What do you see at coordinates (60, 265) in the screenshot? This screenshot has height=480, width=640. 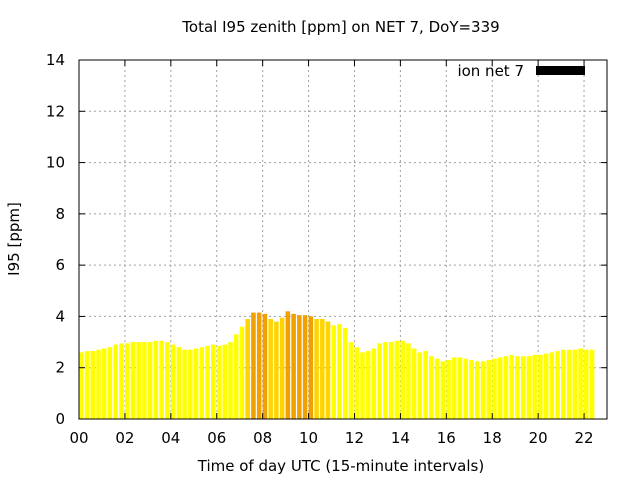 I see `y-tick-label: 6` at bounding box center [60, 265].